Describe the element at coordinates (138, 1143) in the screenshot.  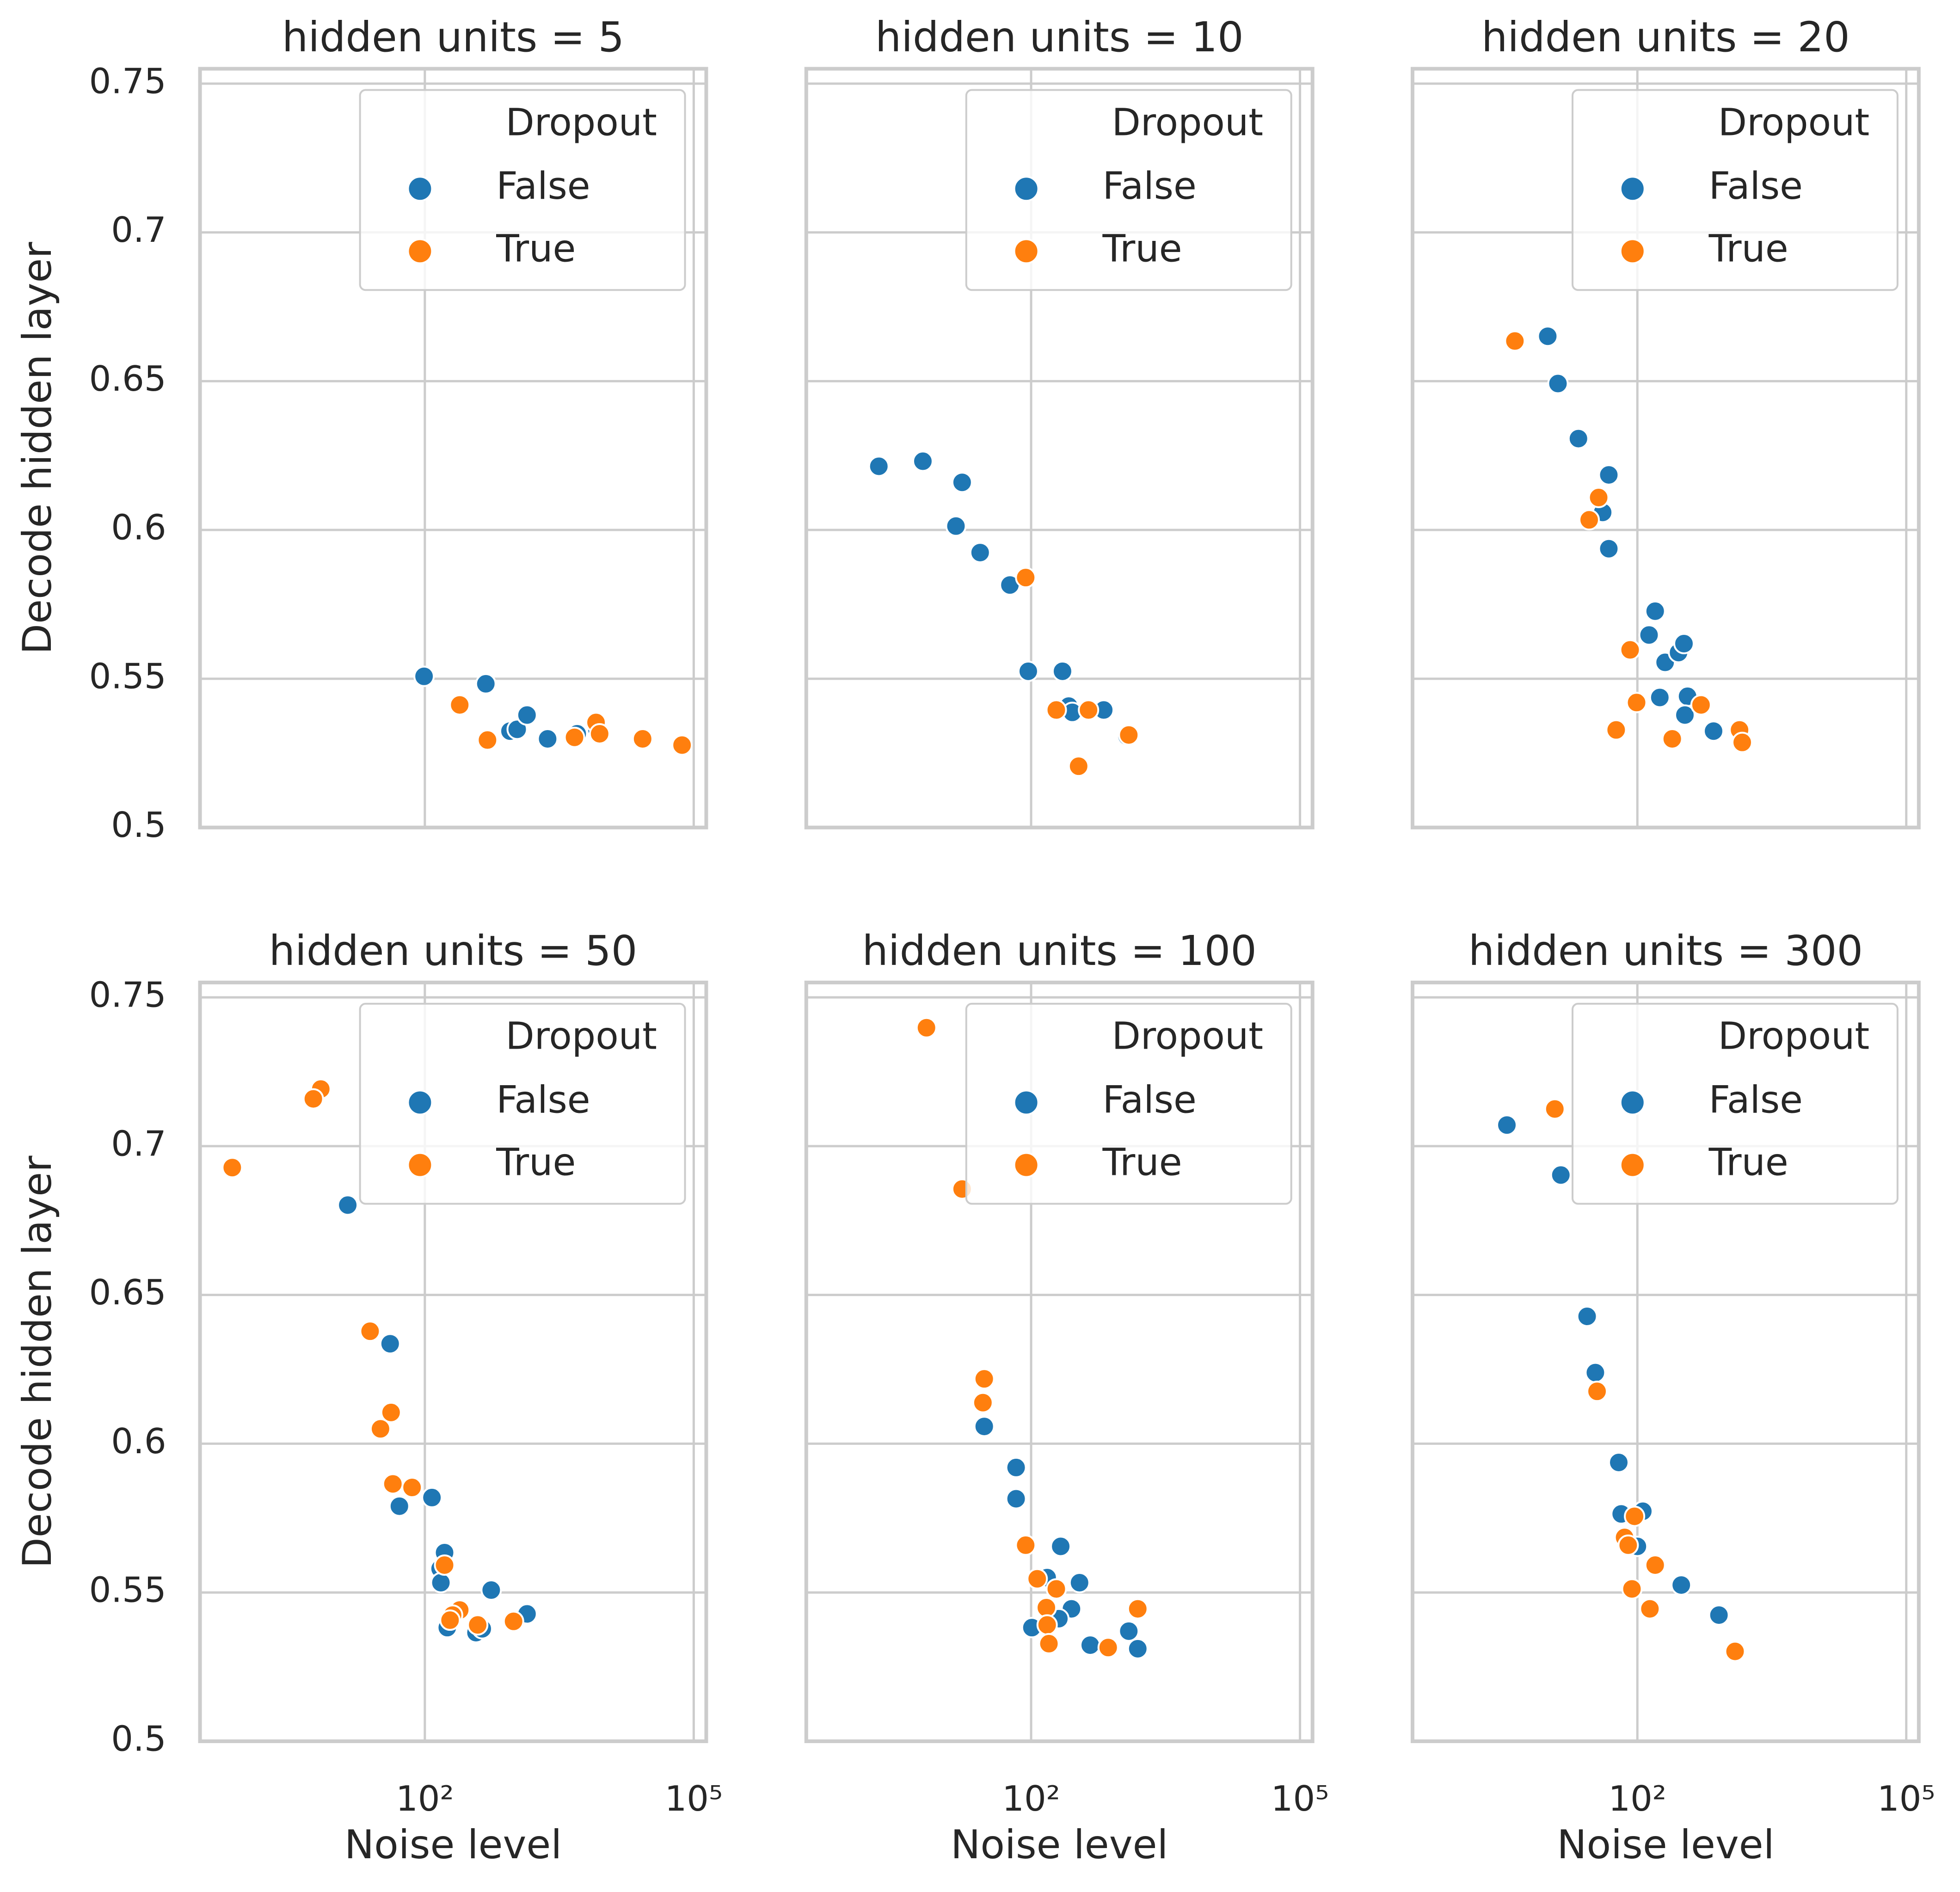
I see `y-tick-label: 0.7` at that location.